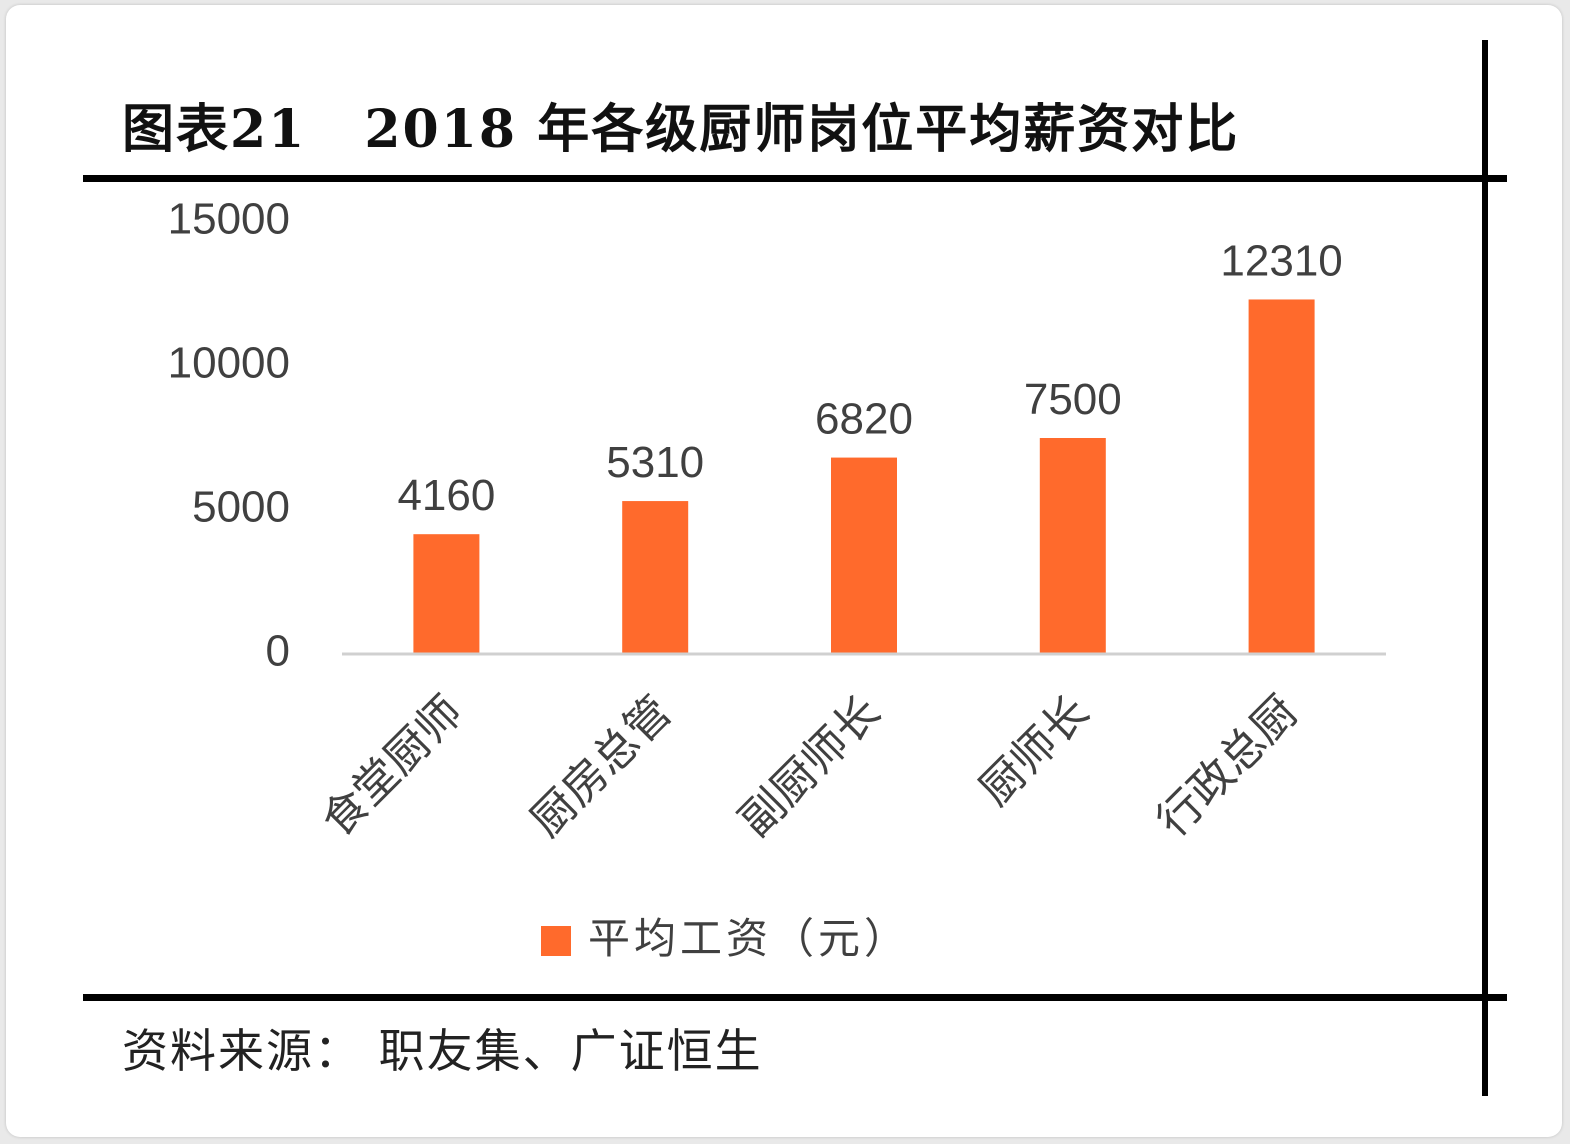 The width and height of the screenshot is (1570, 1144). I want to click on y-tick-label: 10000, so click(229, 363).